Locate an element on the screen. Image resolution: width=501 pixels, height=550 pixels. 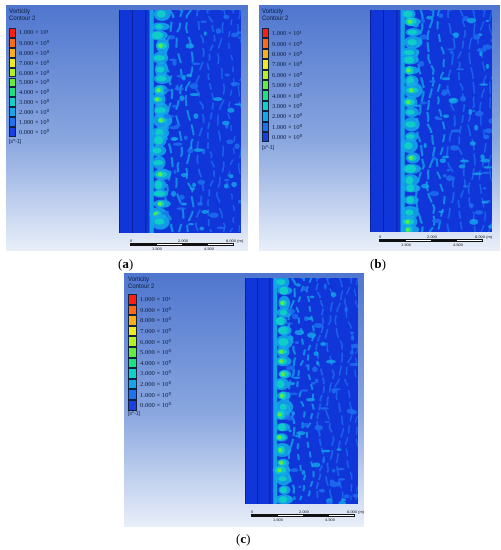
legend-level: 7.000 × 10⁰ is located at coordinates (29, 62).